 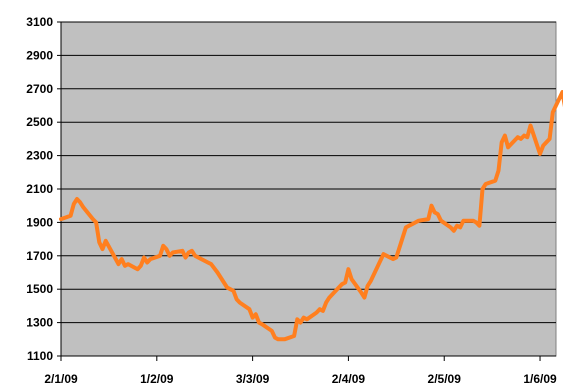 I want to click on y-tick-label: 1100, so click(x=40, y=356).